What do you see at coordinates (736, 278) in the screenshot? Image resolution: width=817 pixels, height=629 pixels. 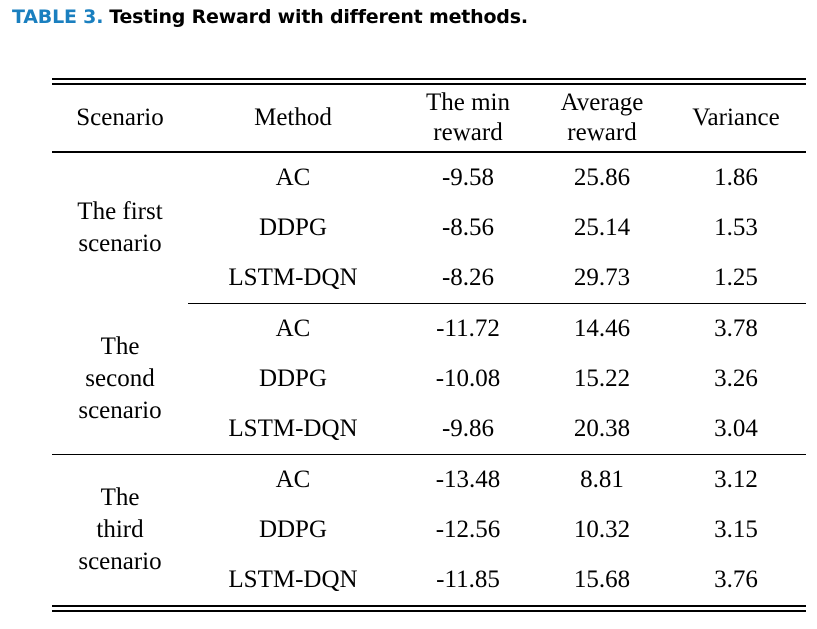 I see `variance-cell: 1.25` at bounding box center [736, 278].